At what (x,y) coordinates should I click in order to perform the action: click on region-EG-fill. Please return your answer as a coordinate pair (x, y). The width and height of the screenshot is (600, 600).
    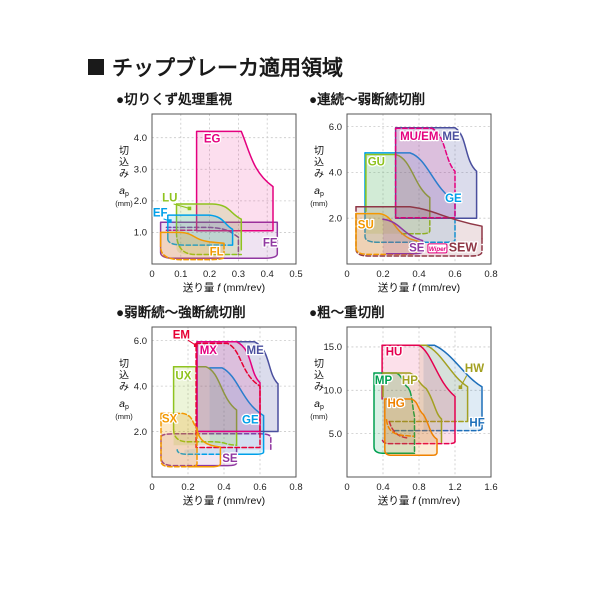
    Looking at the image, I should click on (234, 181).